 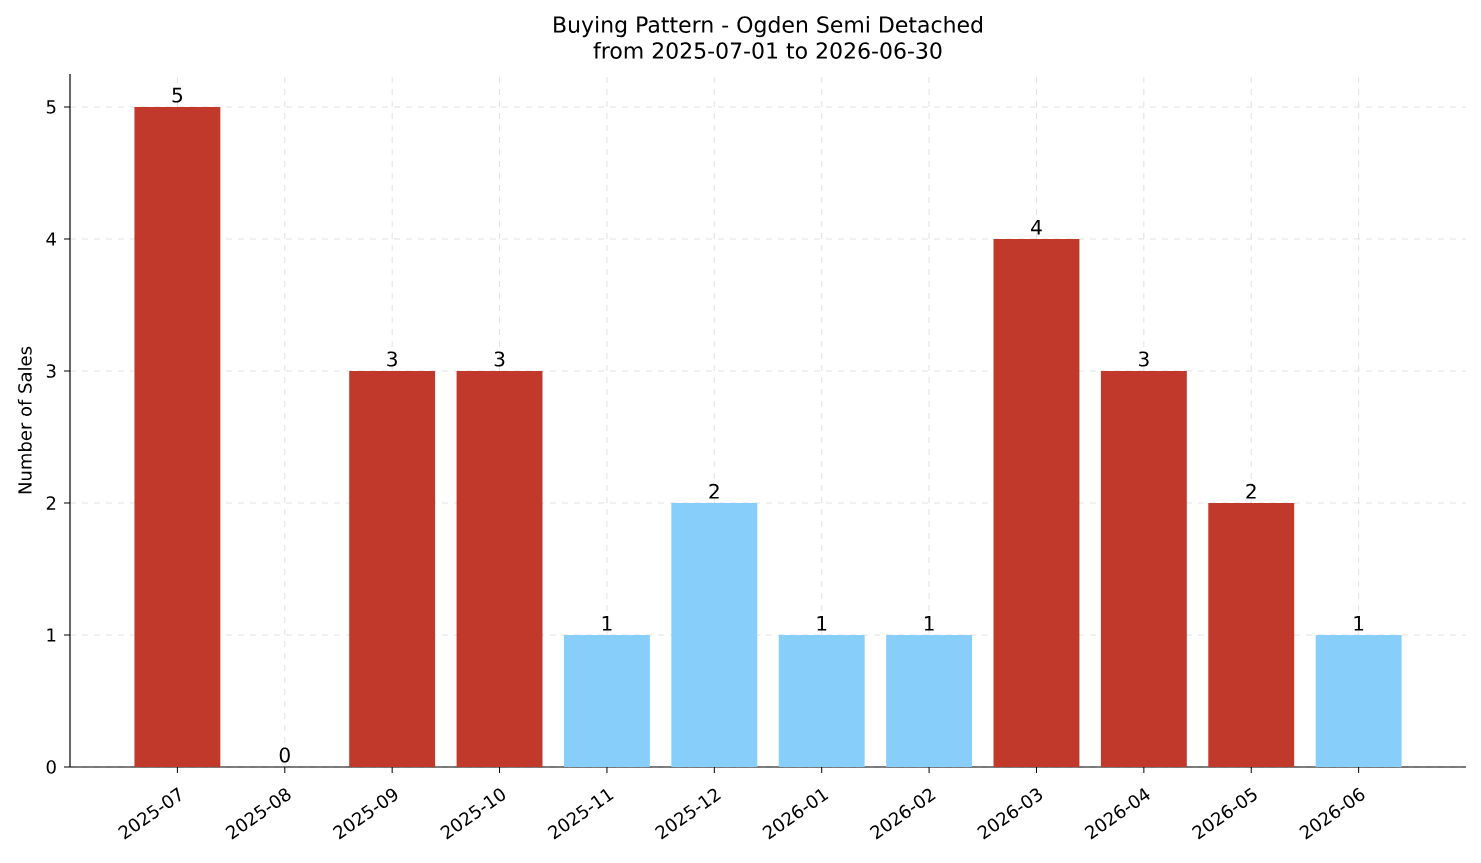 What do you see at coordinates (51, 239) in the screenshot?
I see `y-tick-label: 4` at bounding box center [51, 239].